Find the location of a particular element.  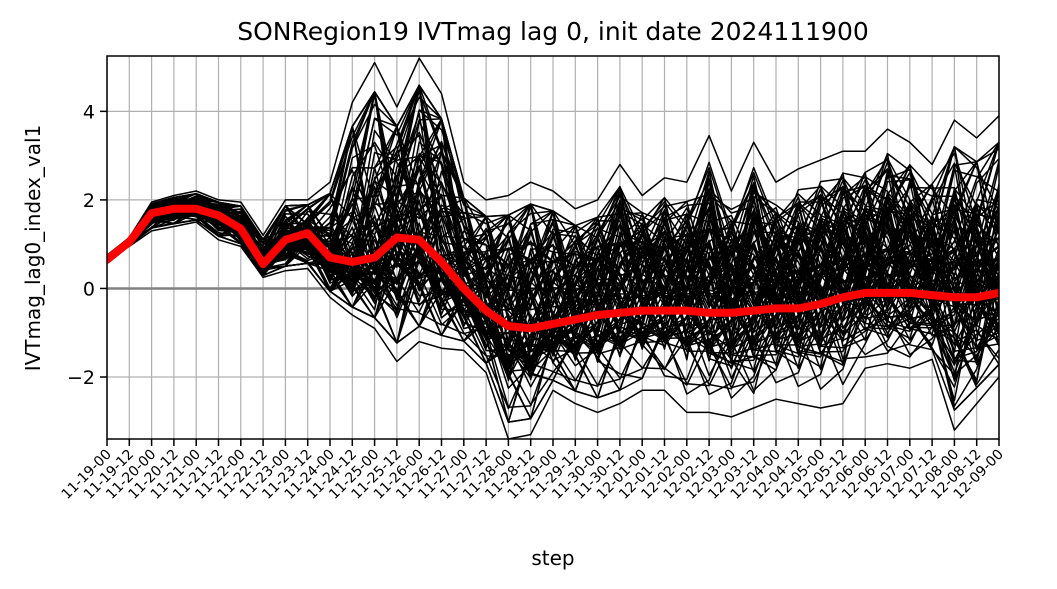

y-axis-label: IVTmag_lag0_index_val1 is located at coordinates (33, 248).